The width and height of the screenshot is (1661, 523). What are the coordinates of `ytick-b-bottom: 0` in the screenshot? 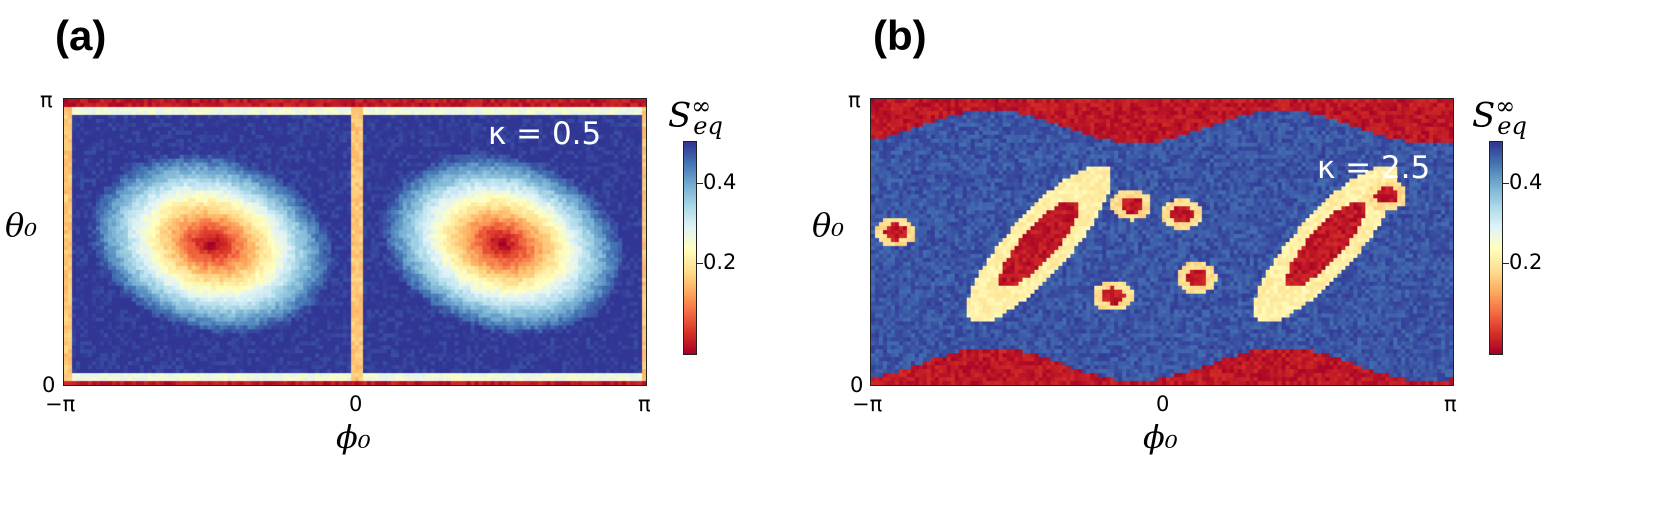 It's located at (857, 385).